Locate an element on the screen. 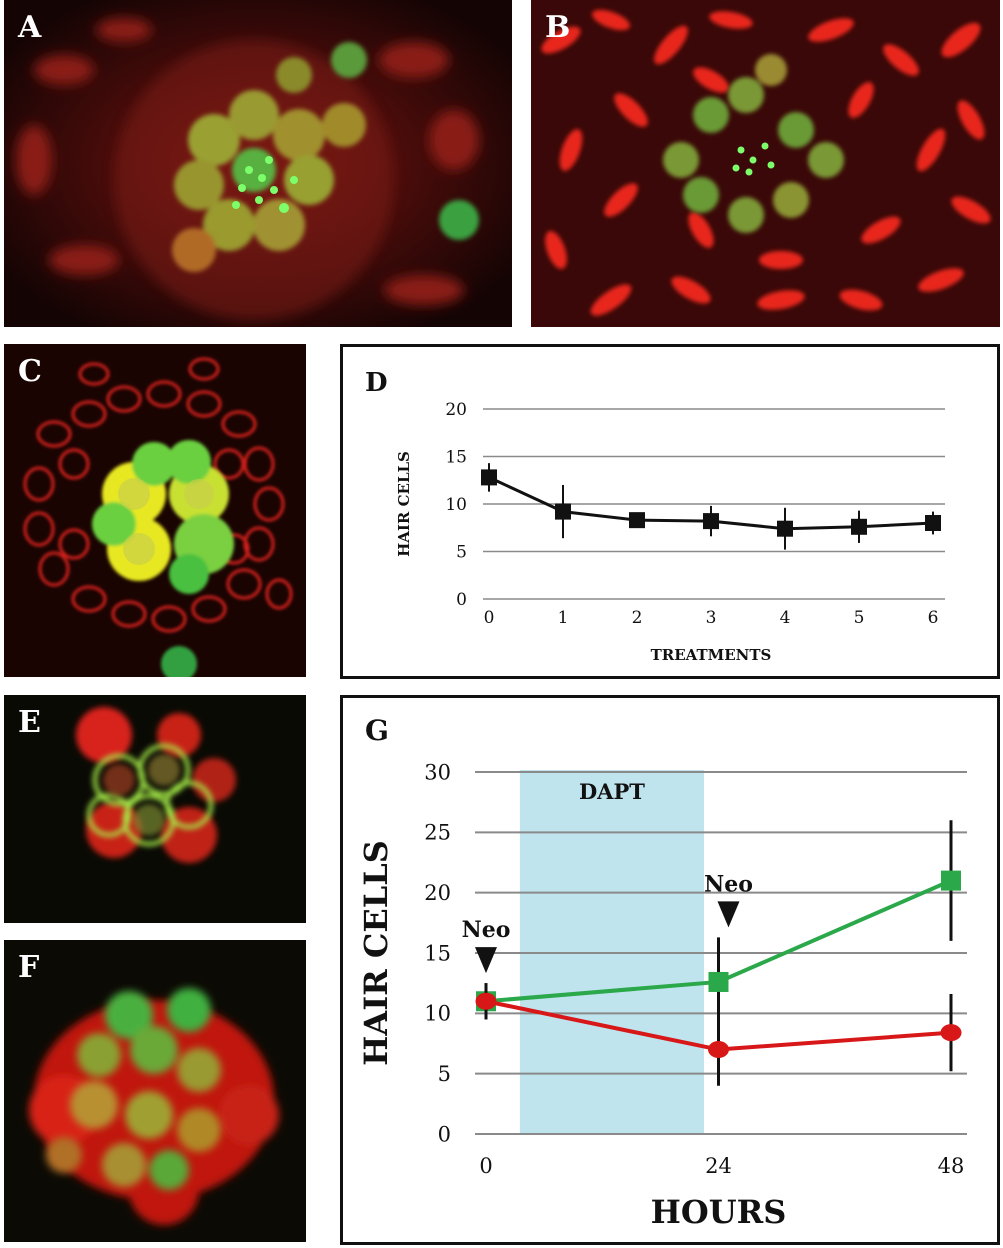 The height and width of the screenshot is (1248, 1003). micrograph-b-image is located at coordinates (765, 163).